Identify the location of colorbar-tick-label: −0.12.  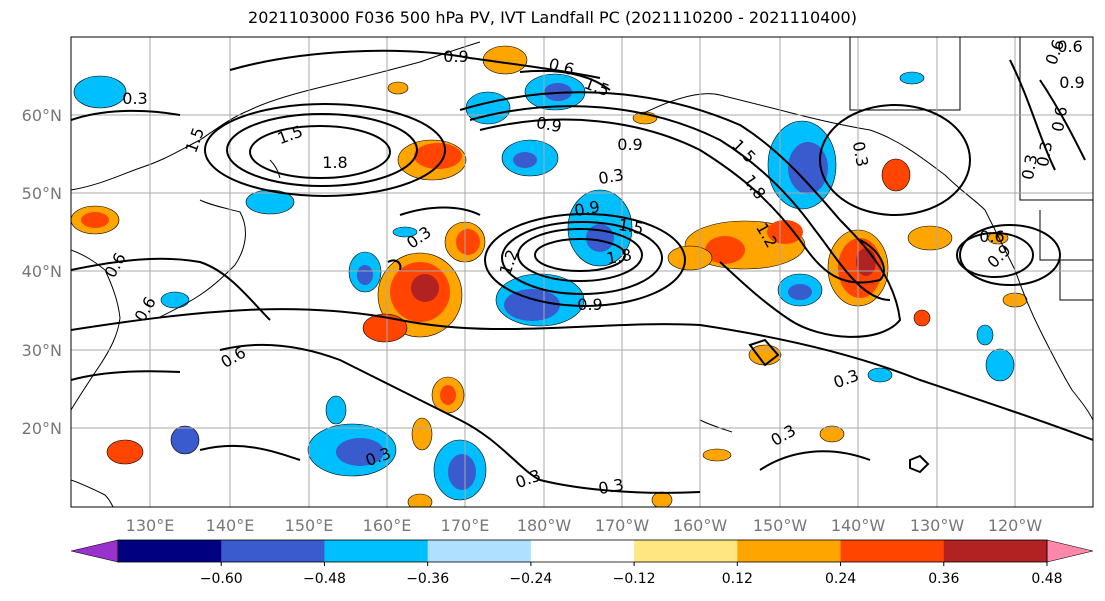
(634, 579).